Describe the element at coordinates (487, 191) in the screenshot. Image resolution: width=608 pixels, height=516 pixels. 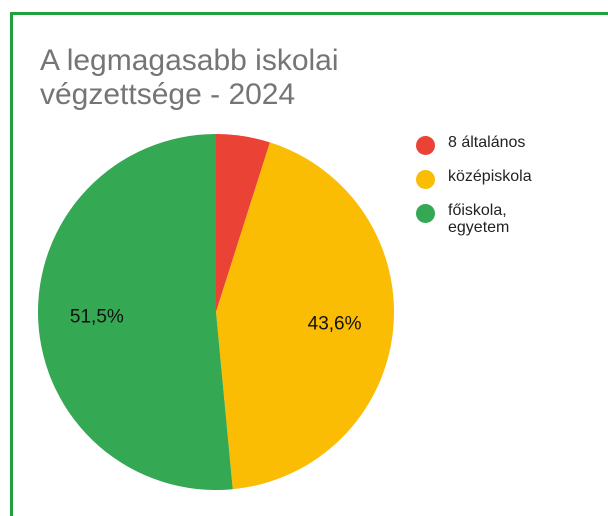
I see `legend: 8 általános középiskola főiskola, egyetem` at that location.